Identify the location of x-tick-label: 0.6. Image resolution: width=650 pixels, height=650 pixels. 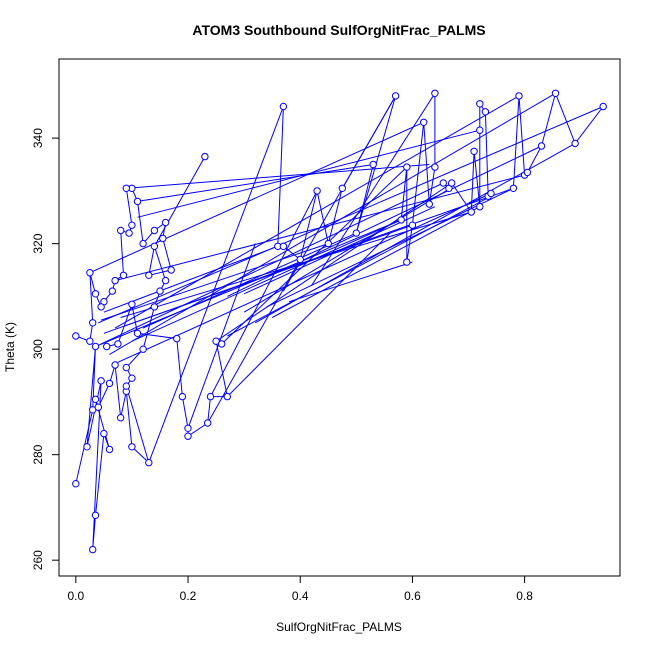
(412, 596).